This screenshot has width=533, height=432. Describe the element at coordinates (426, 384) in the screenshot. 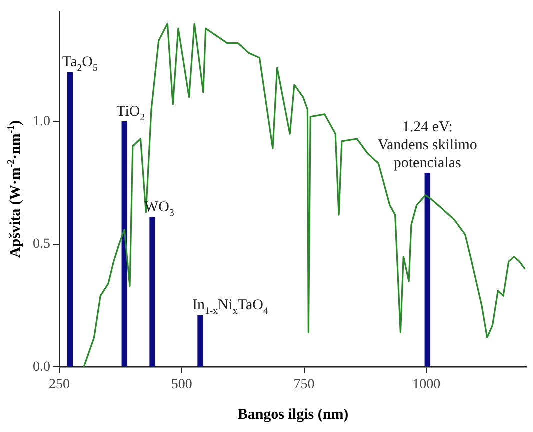

I see `x-tick-label: 1000` at that location.